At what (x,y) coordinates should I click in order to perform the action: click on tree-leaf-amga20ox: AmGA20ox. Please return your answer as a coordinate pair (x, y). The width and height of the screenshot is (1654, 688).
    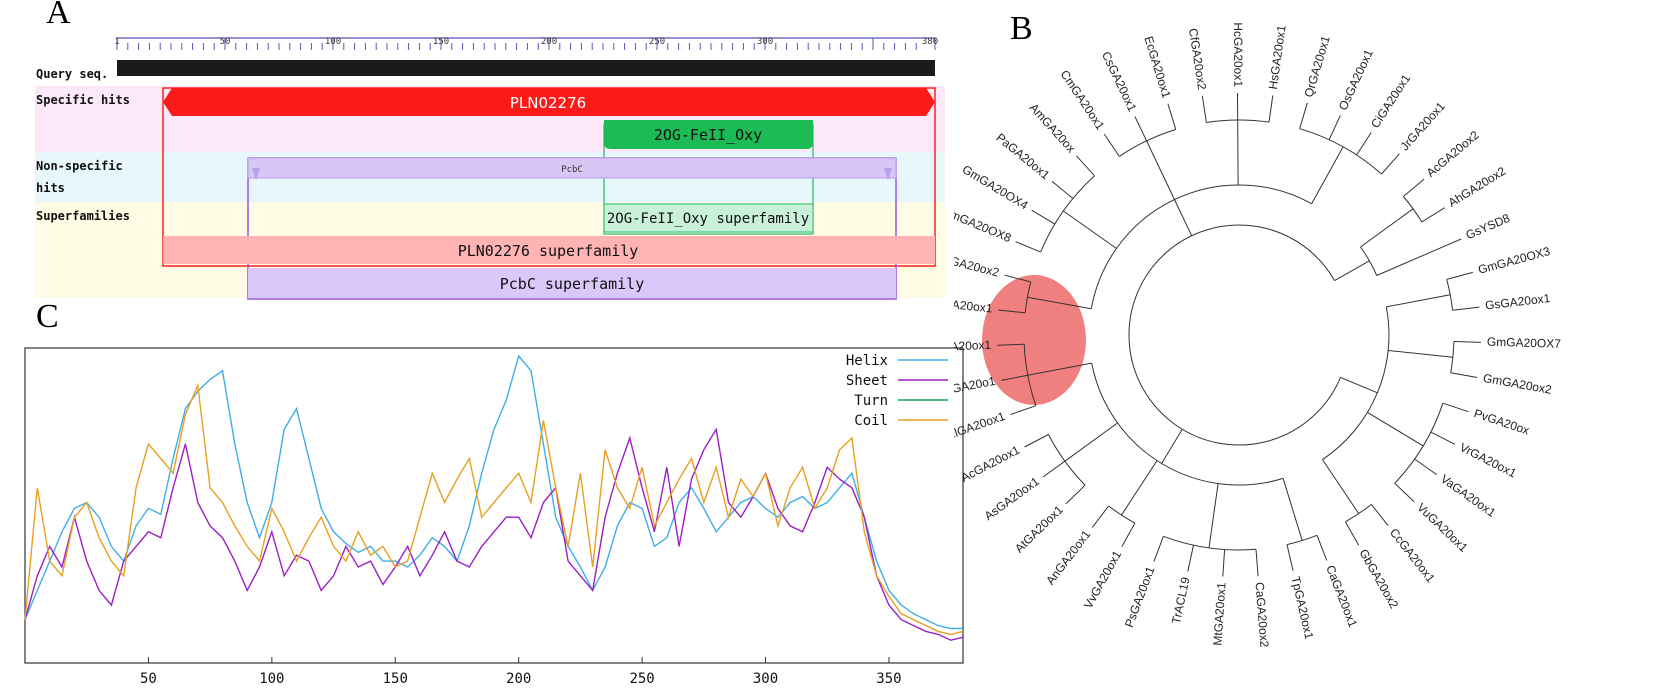
    Looking at the image, I should click on (1053, 128).